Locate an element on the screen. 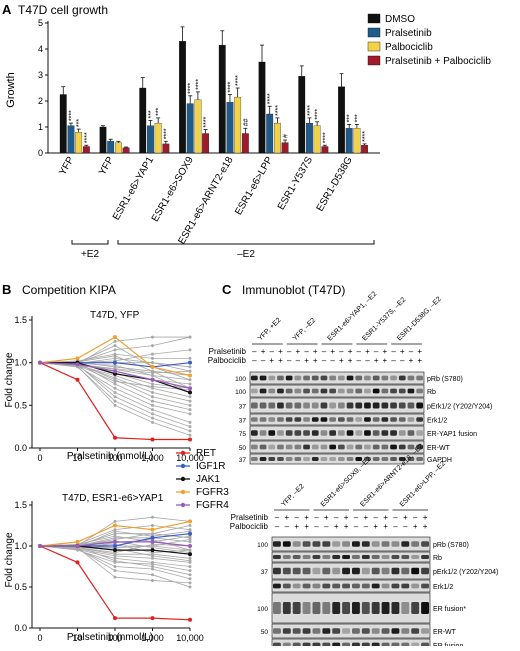  blot-strip is located at coordinates (337, 419).